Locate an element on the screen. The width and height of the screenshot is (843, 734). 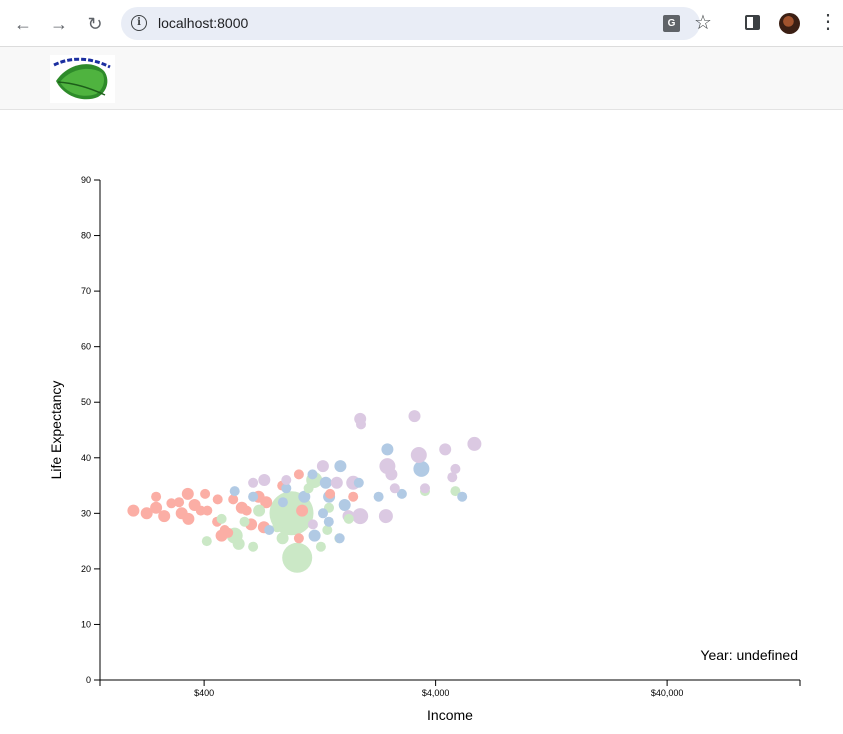
data-points is located at coordinates (304, 491).